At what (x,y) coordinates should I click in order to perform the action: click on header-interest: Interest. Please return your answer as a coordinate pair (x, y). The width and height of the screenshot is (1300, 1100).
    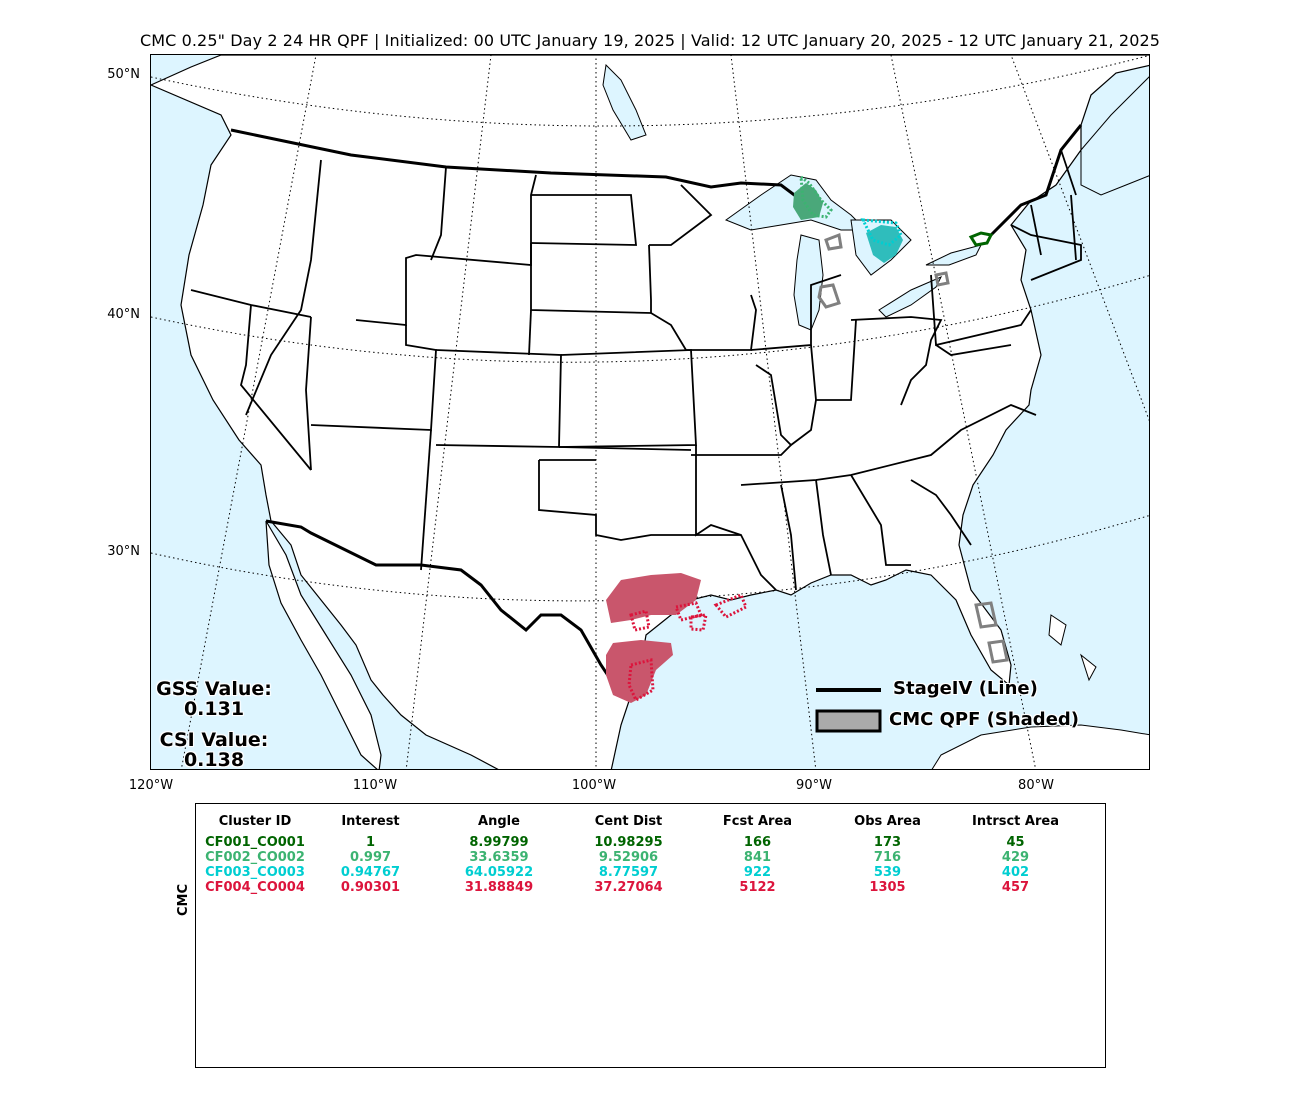
    Looking at the image, I should click on (370, 821).